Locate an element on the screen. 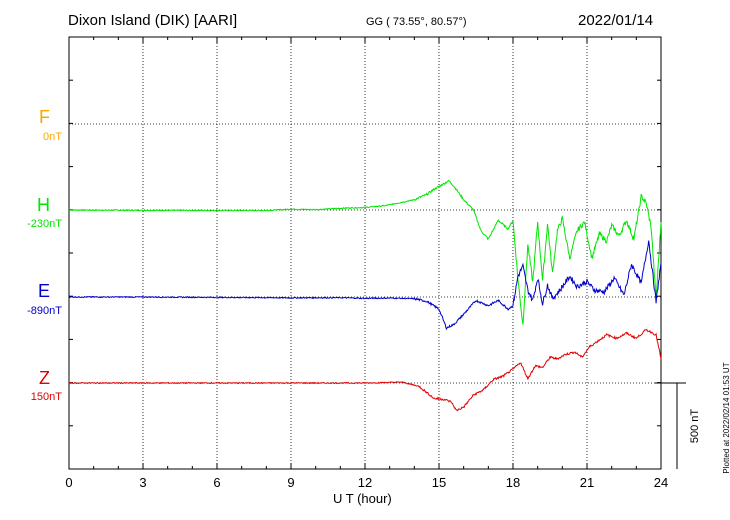  scale-bar-label: 500 nT is located at coordinates (695, 426).